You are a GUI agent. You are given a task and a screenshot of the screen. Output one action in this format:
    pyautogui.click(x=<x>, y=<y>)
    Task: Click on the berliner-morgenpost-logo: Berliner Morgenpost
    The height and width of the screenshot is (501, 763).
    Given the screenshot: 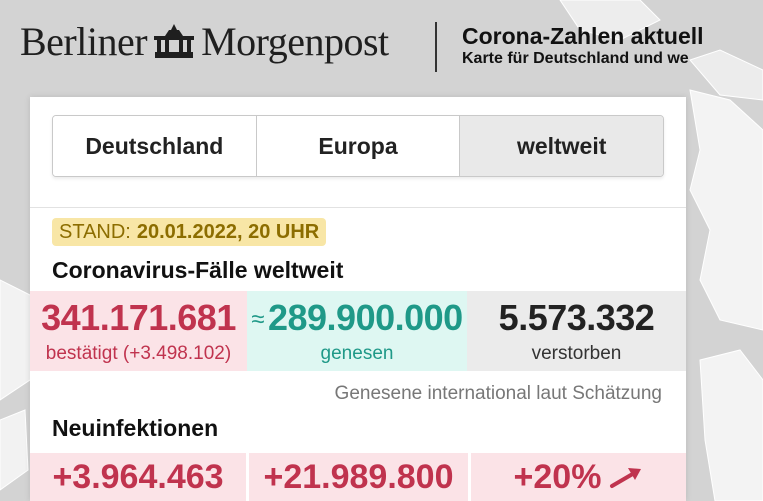 What is the action you would take?
    pyautogui.click(x=204, y=41)
    